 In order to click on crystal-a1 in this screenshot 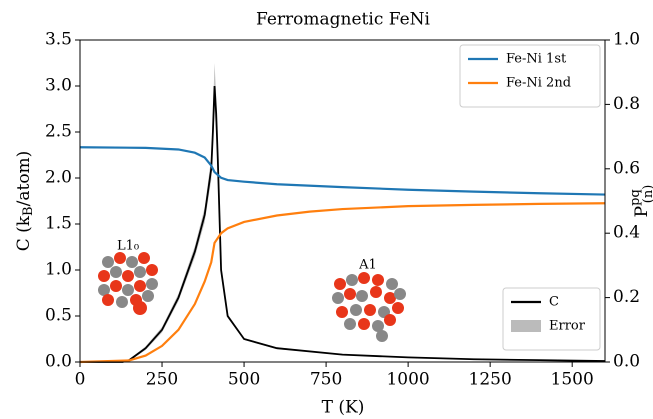, I will do `click(369, 307)`.